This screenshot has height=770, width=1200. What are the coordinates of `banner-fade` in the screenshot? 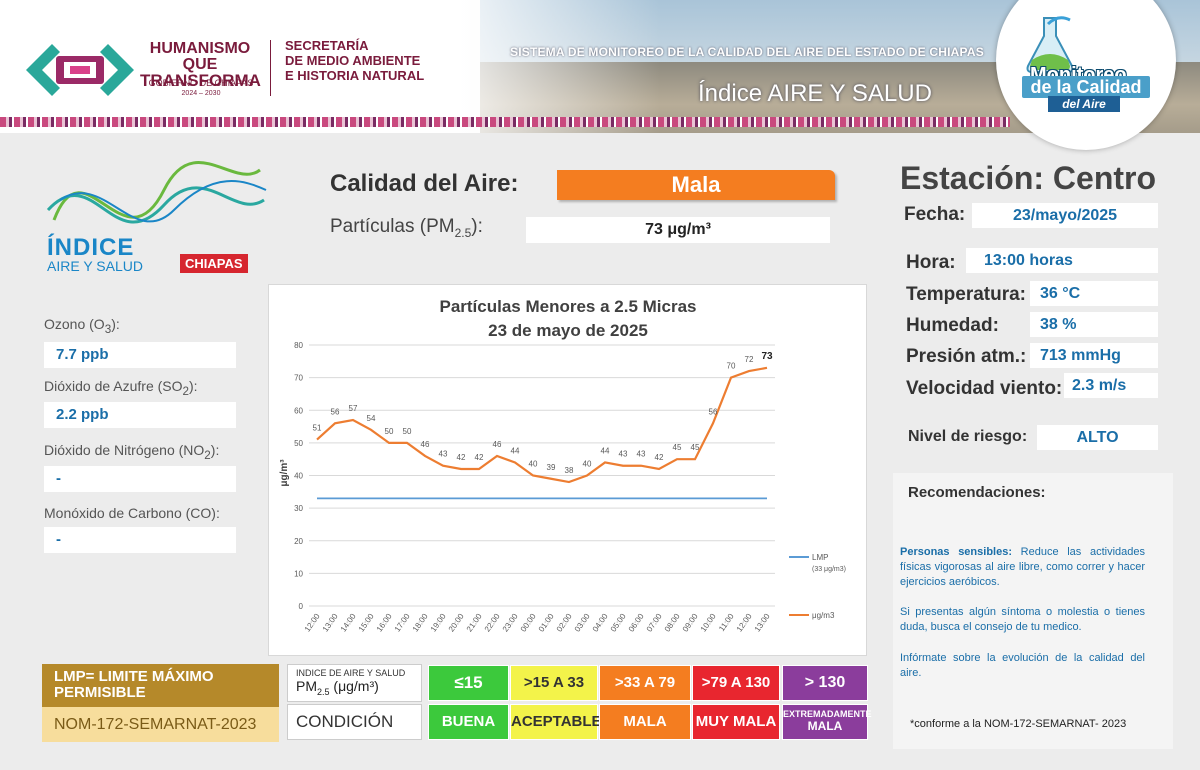 It's located at (540, 66).